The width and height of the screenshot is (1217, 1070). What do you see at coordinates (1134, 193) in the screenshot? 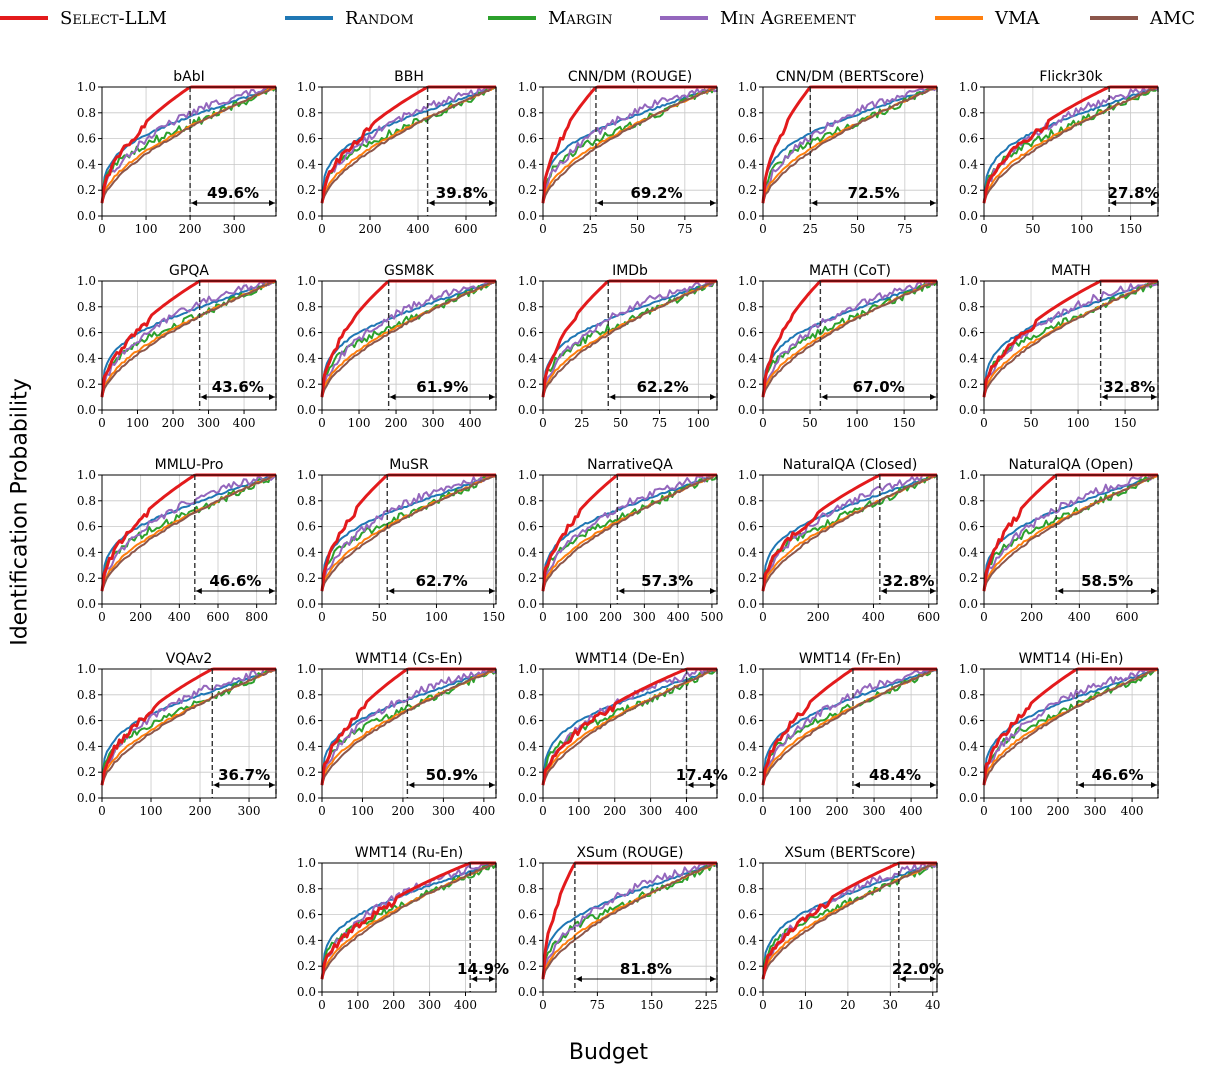
I see `savings-label: 27.8%` at bounding box center [1134, 193].